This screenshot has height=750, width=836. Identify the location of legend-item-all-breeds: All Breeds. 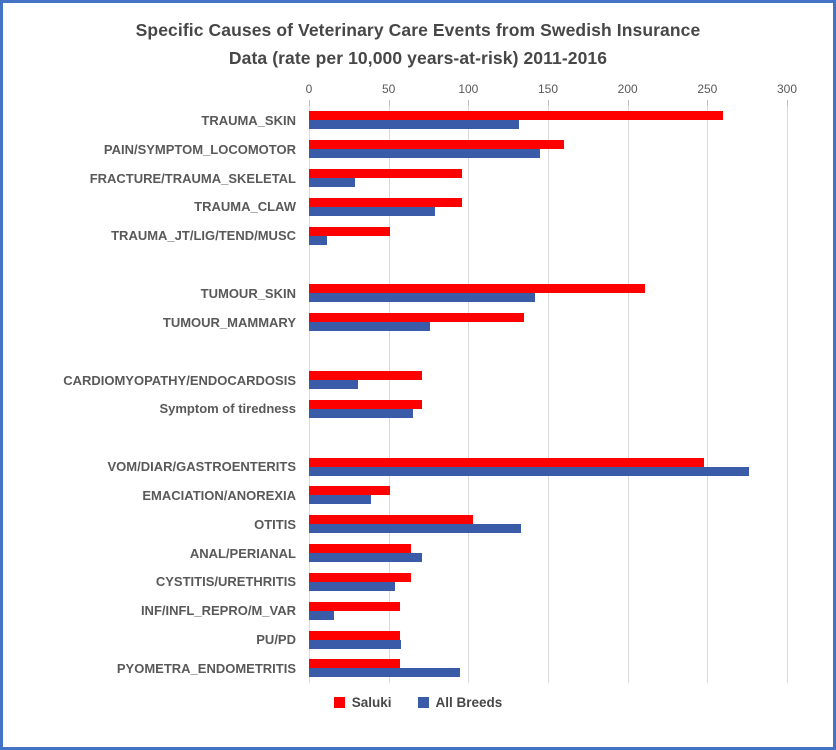
(460, 702).